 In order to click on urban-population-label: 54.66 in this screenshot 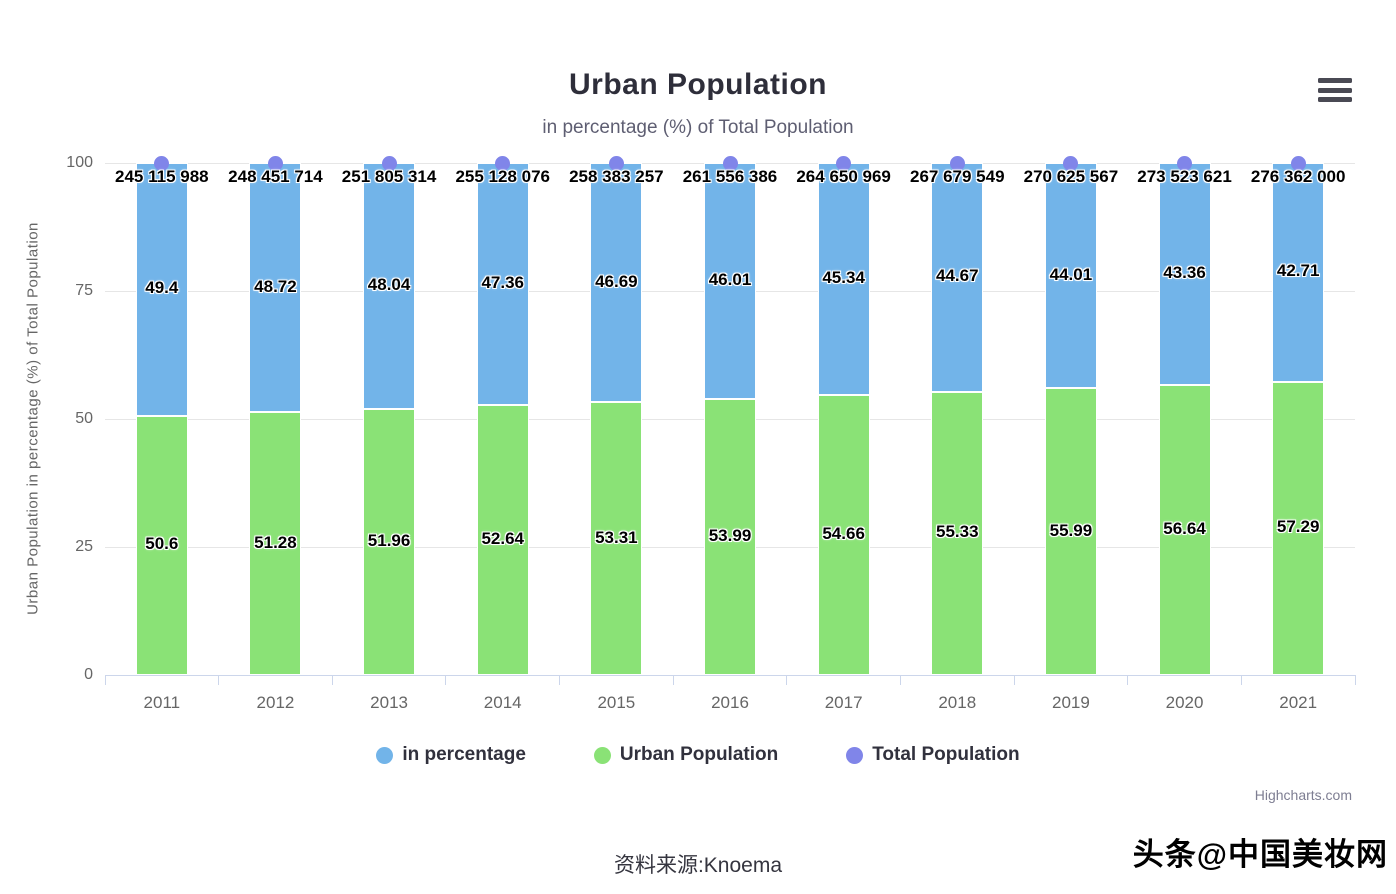, I will do `click(843, 534)`.